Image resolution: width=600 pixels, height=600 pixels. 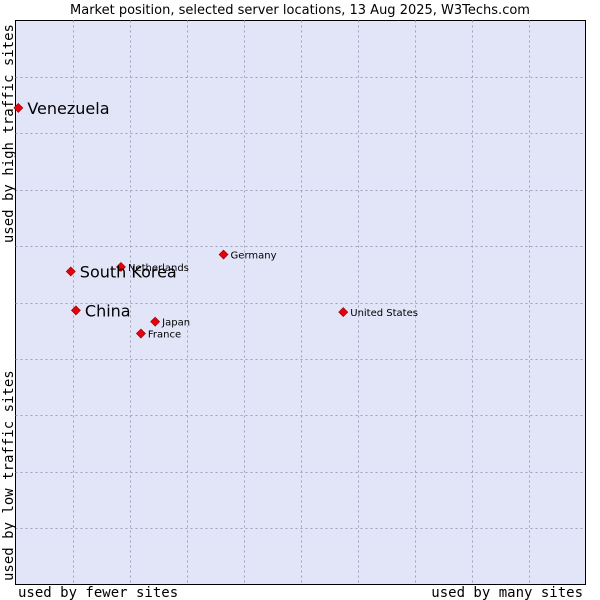 I want to click on data-point-label: United States, so click(x=384, y=313).